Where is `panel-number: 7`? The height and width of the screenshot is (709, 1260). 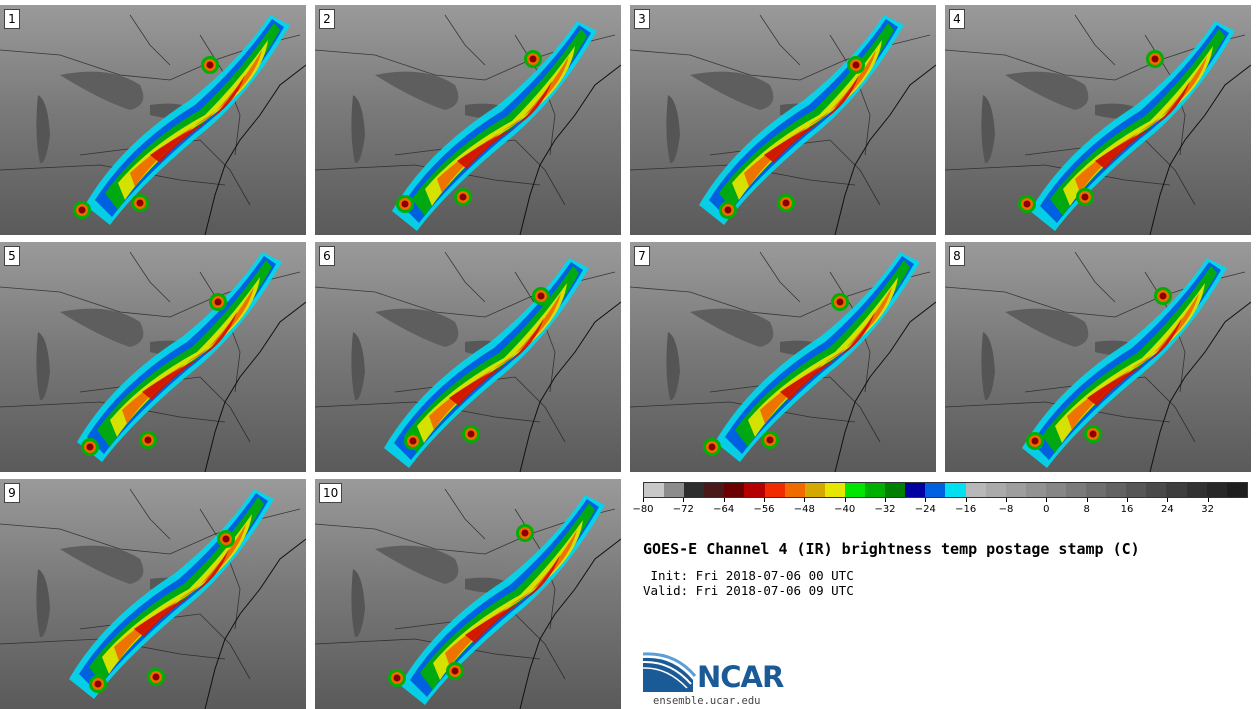 panel-number: 7 is located at coordinates (642, 256).